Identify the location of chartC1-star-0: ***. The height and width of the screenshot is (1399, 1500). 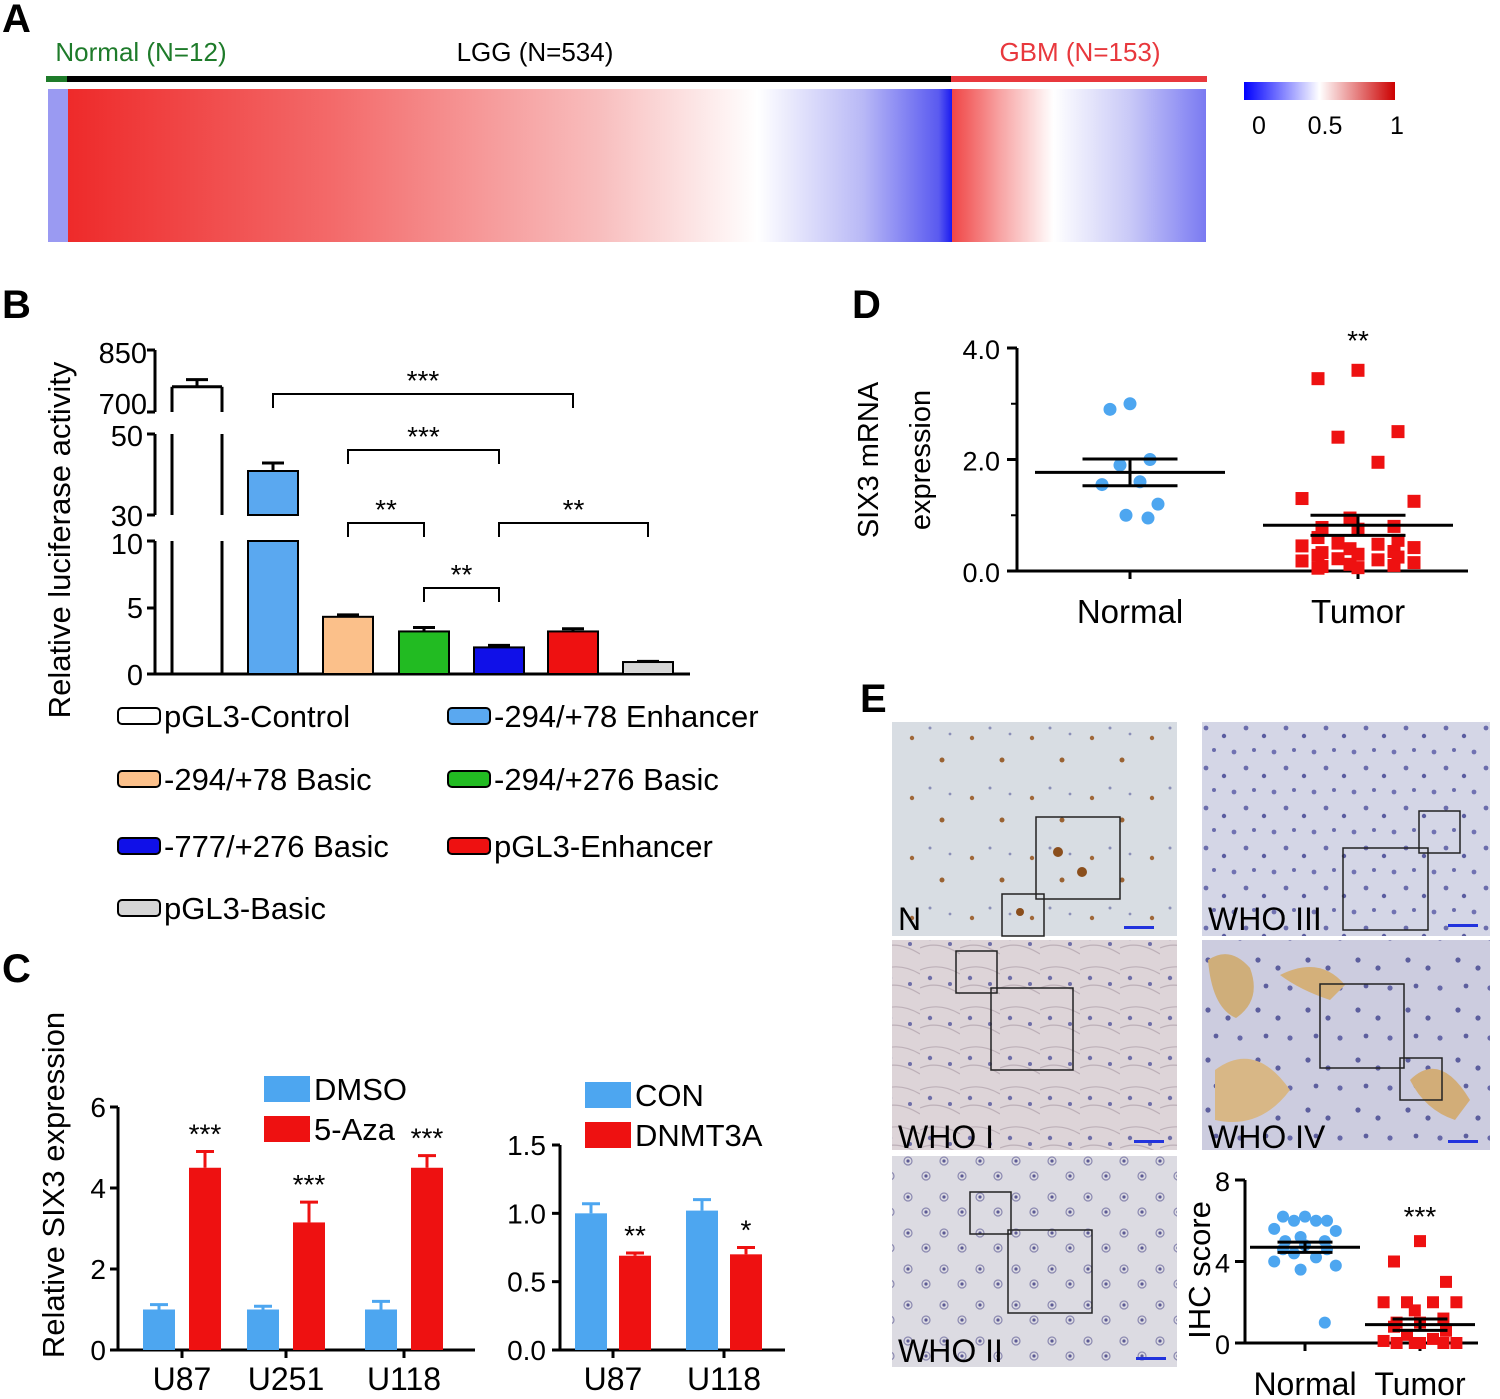
(205, 1134).